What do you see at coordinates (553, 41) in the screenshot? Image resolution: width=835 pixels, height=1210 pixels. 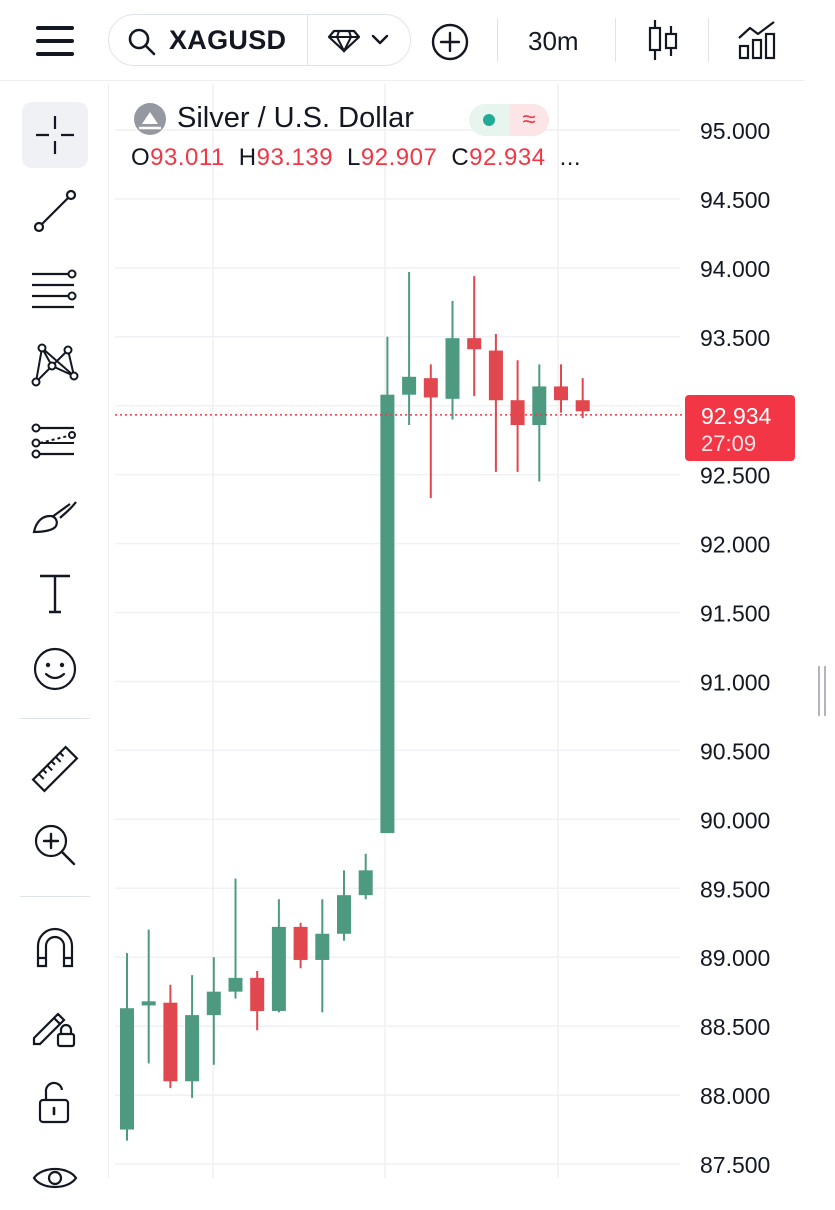 I see `interval-button: 30m` at bounding box center [553, 41].